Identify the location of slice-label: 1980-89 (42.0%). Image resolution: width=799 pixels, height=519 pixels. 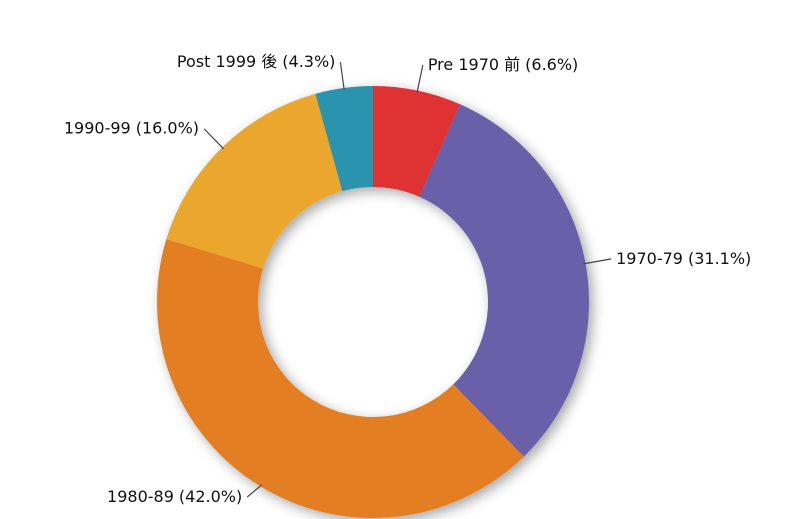
(174, 496).